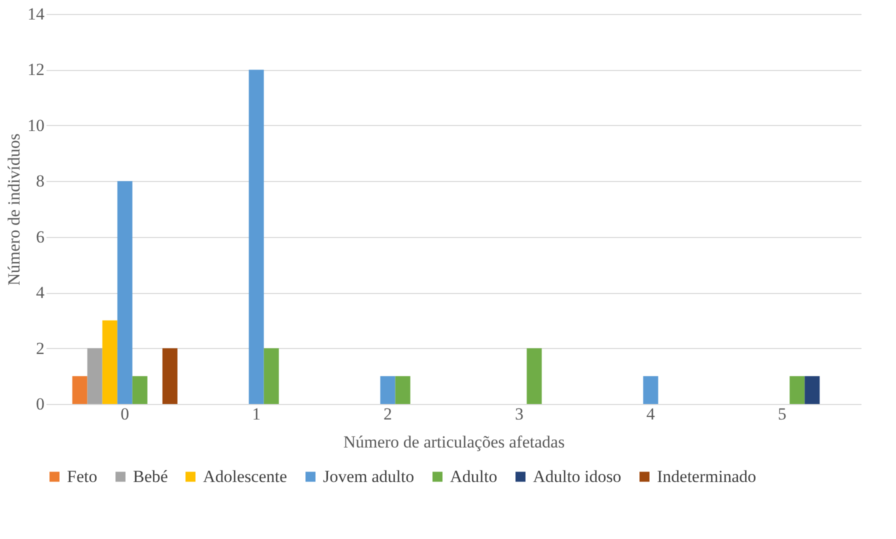 Image resolution: width=896 pixels, height=539 pixels. Describe the element at coordinates (36, 14) in the screenshot. I see `y-tick-label: 14` at that location.